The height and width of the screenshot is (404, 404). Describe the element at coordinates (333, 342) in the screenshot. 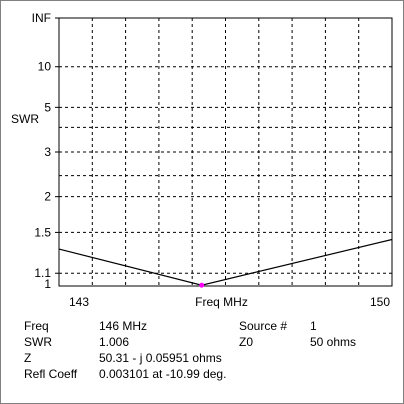

I see `z0-value: 50 ohms` at that location.